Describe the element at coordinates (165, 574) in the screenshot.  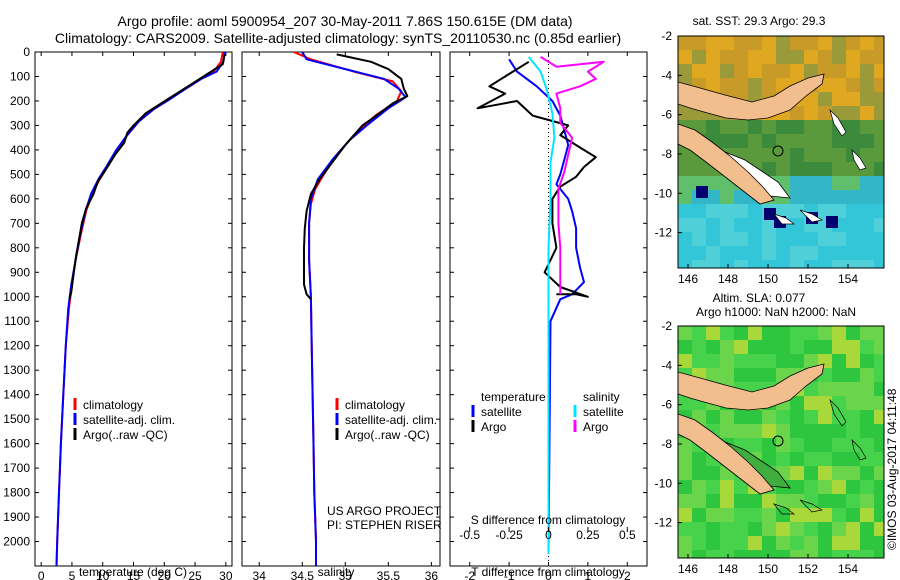
I see `x-tick-label: 20` at that location.